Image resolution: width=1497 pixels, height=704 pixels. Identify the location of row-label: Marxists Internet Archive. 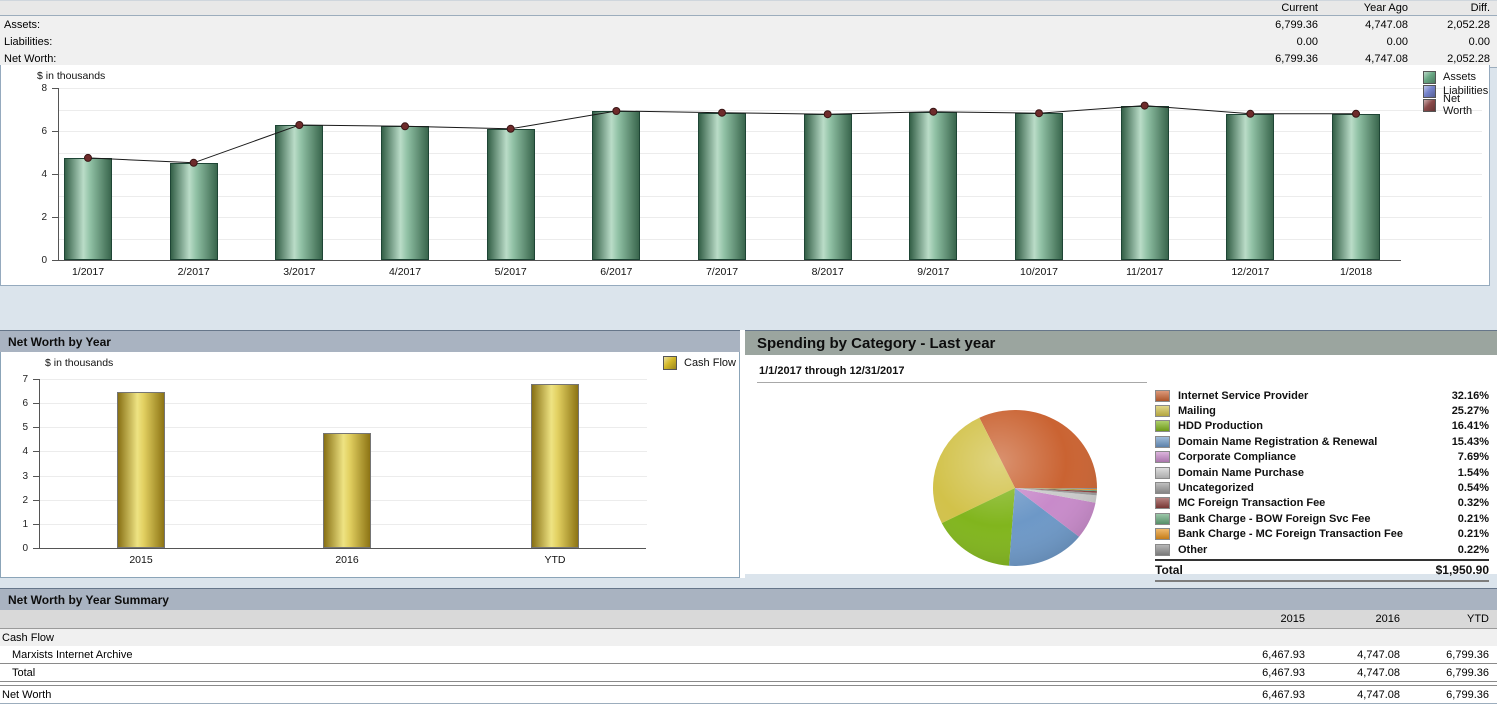
(606, 655).